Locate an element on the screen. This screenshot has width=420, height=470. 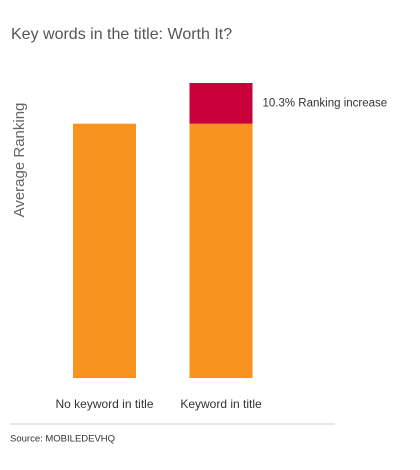
x-tick-label: Keyword in title is located at coordinates (221, 404).